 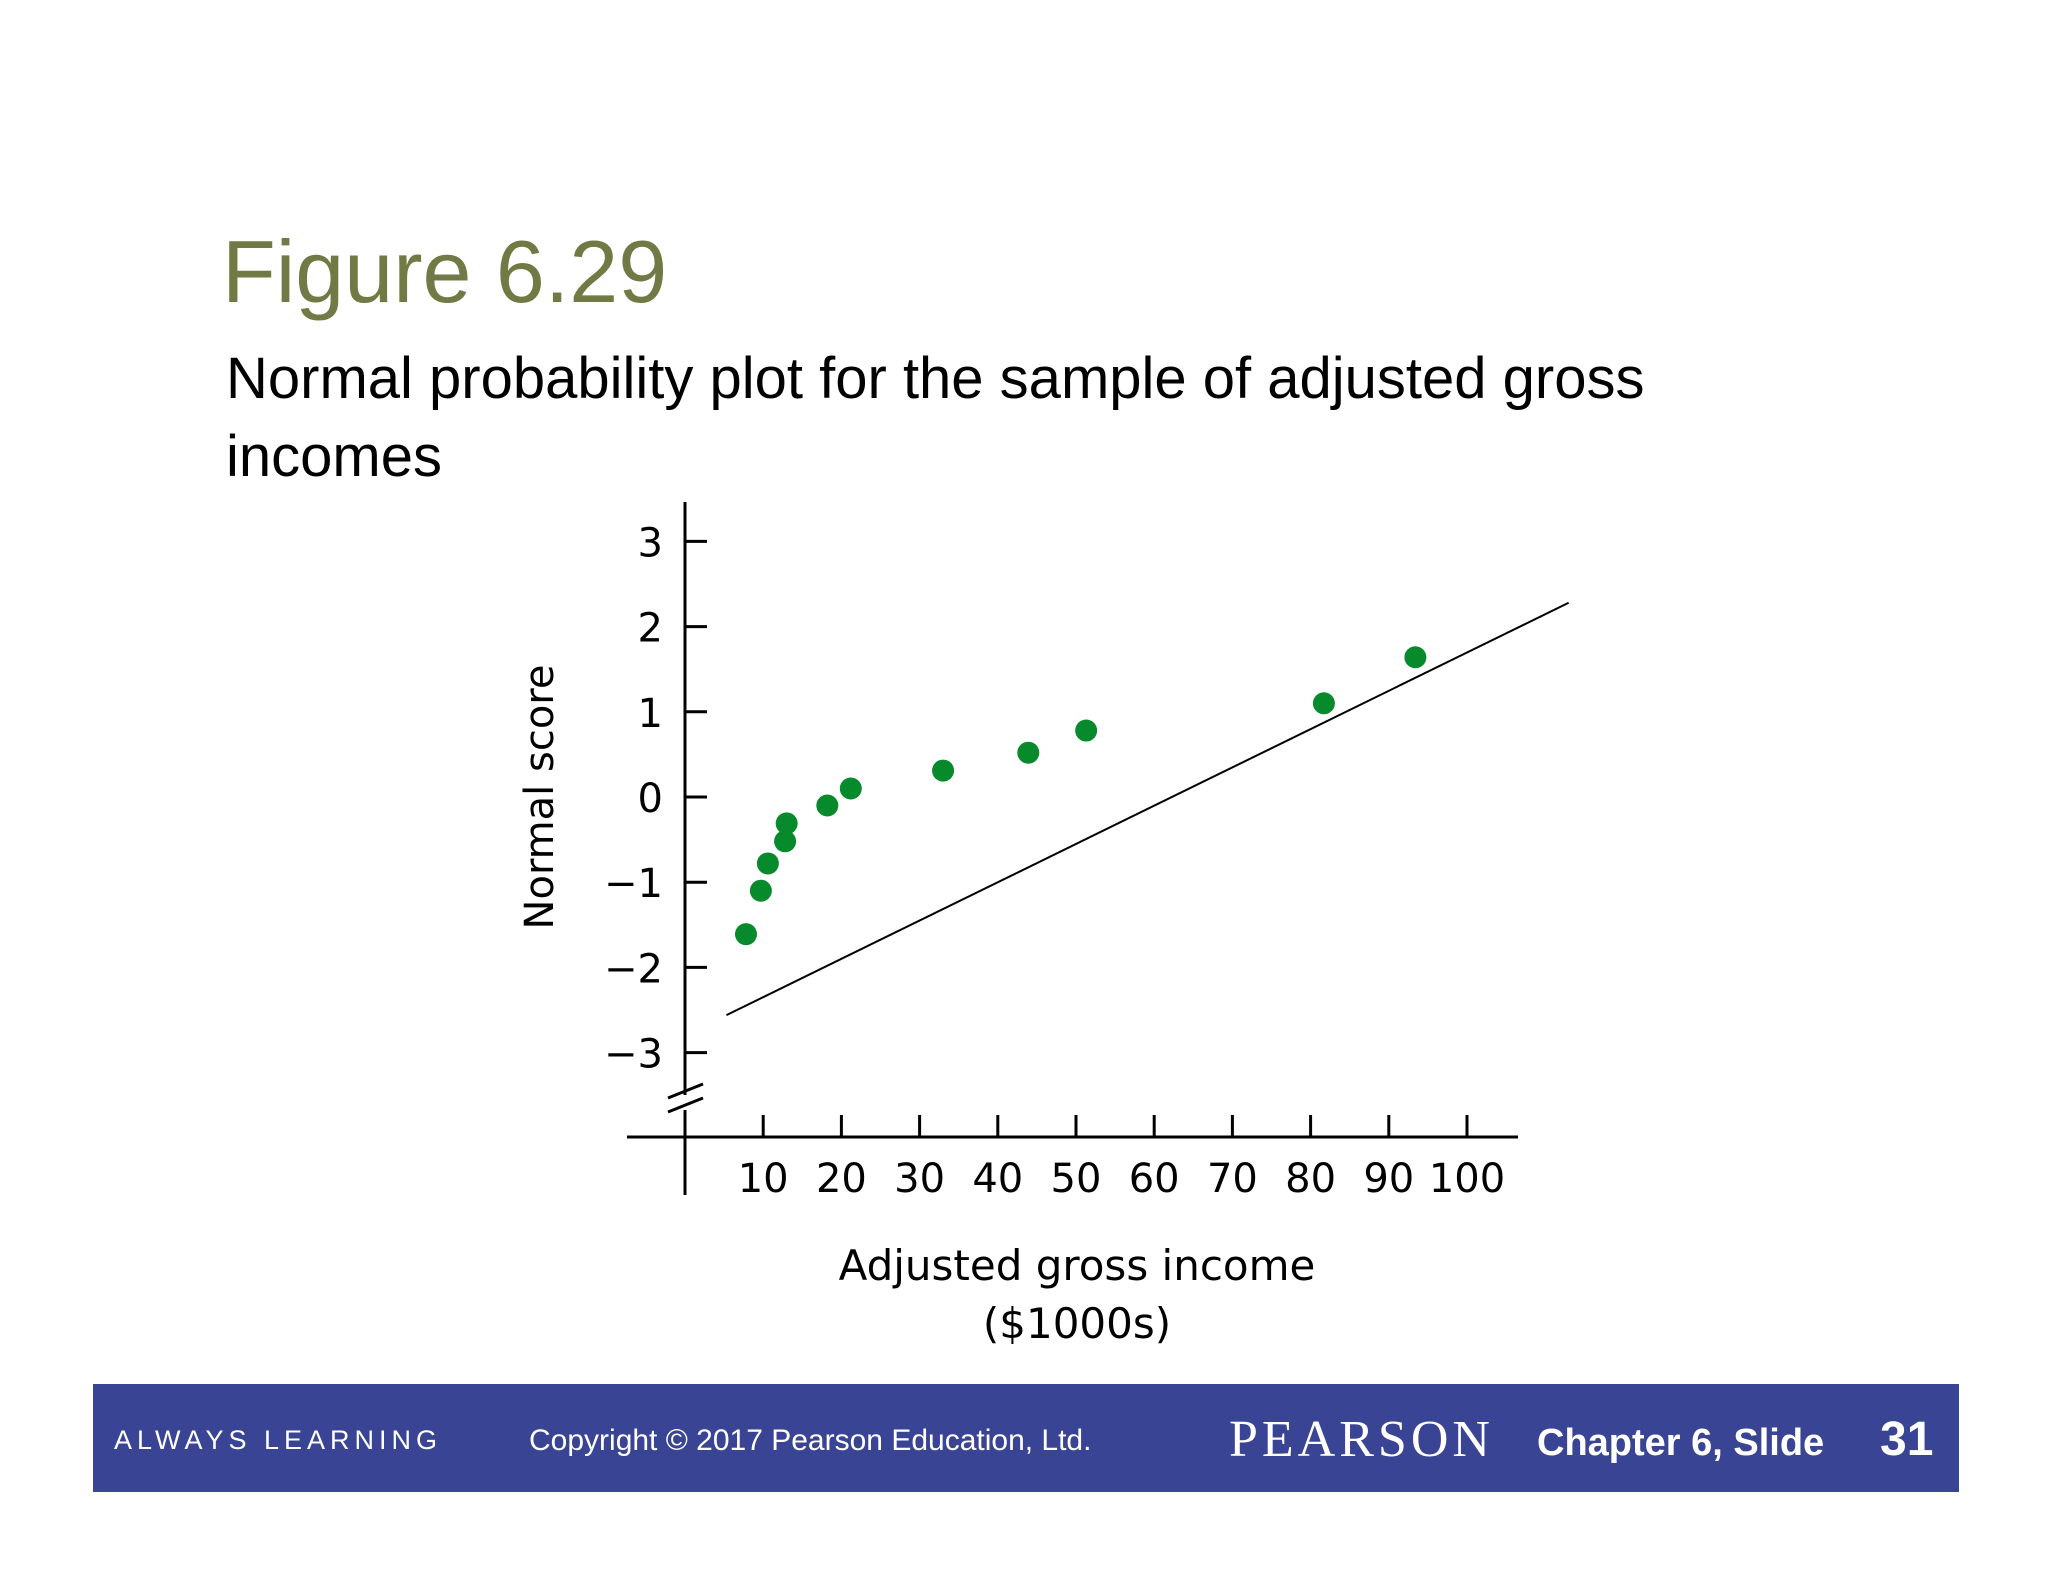 I want to click on footer-tagline: ALWAYS LEARNING, so click(x=278, y=1440).